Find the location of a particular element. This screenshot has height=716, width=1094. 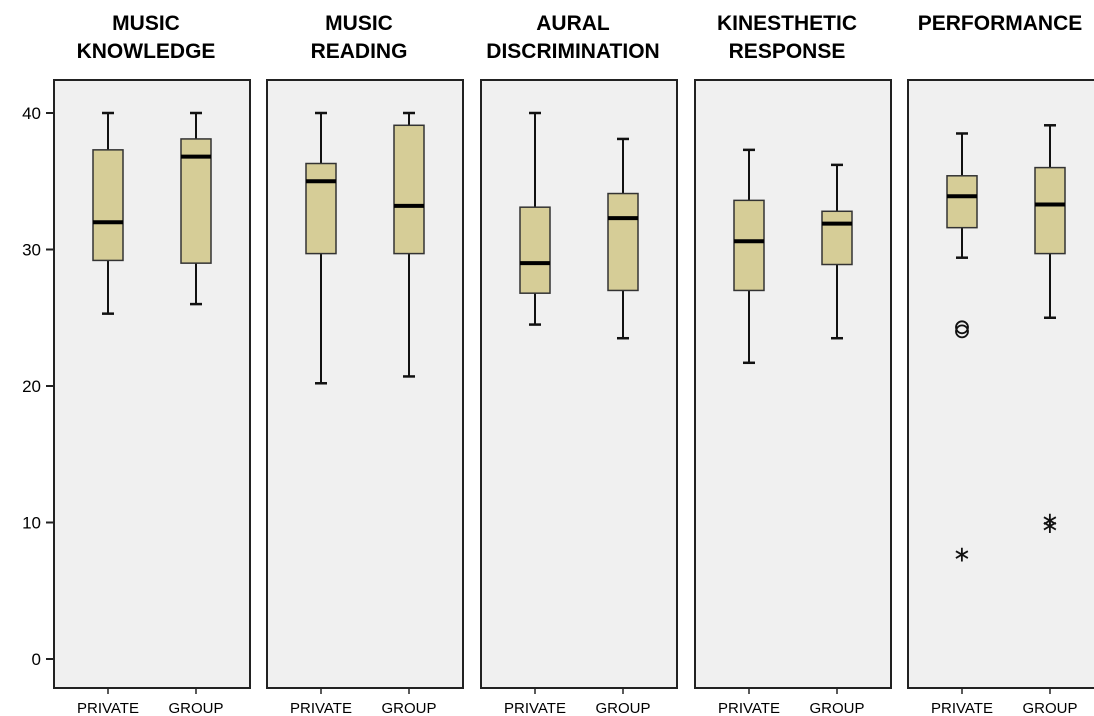

panel-title: MUSIC KNOWLEDGE is located at coordinates (146, 37).